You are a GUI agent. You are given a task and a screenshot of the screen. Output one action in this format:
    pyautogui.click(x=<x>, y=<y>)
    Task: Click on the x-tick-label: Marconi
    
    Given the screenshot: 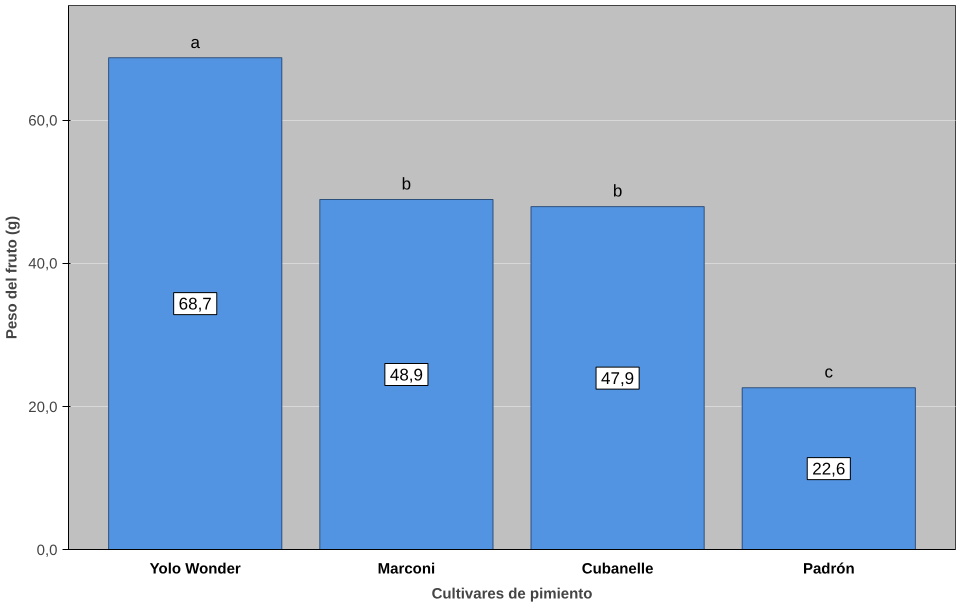 What is the action you would take?
    pyautogui.click(x=407, y=569)
    